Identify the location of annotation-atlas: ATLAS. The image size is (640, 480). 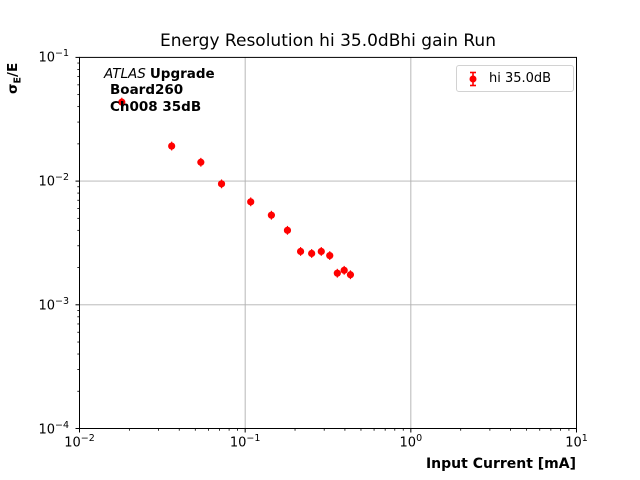
(125, 74).